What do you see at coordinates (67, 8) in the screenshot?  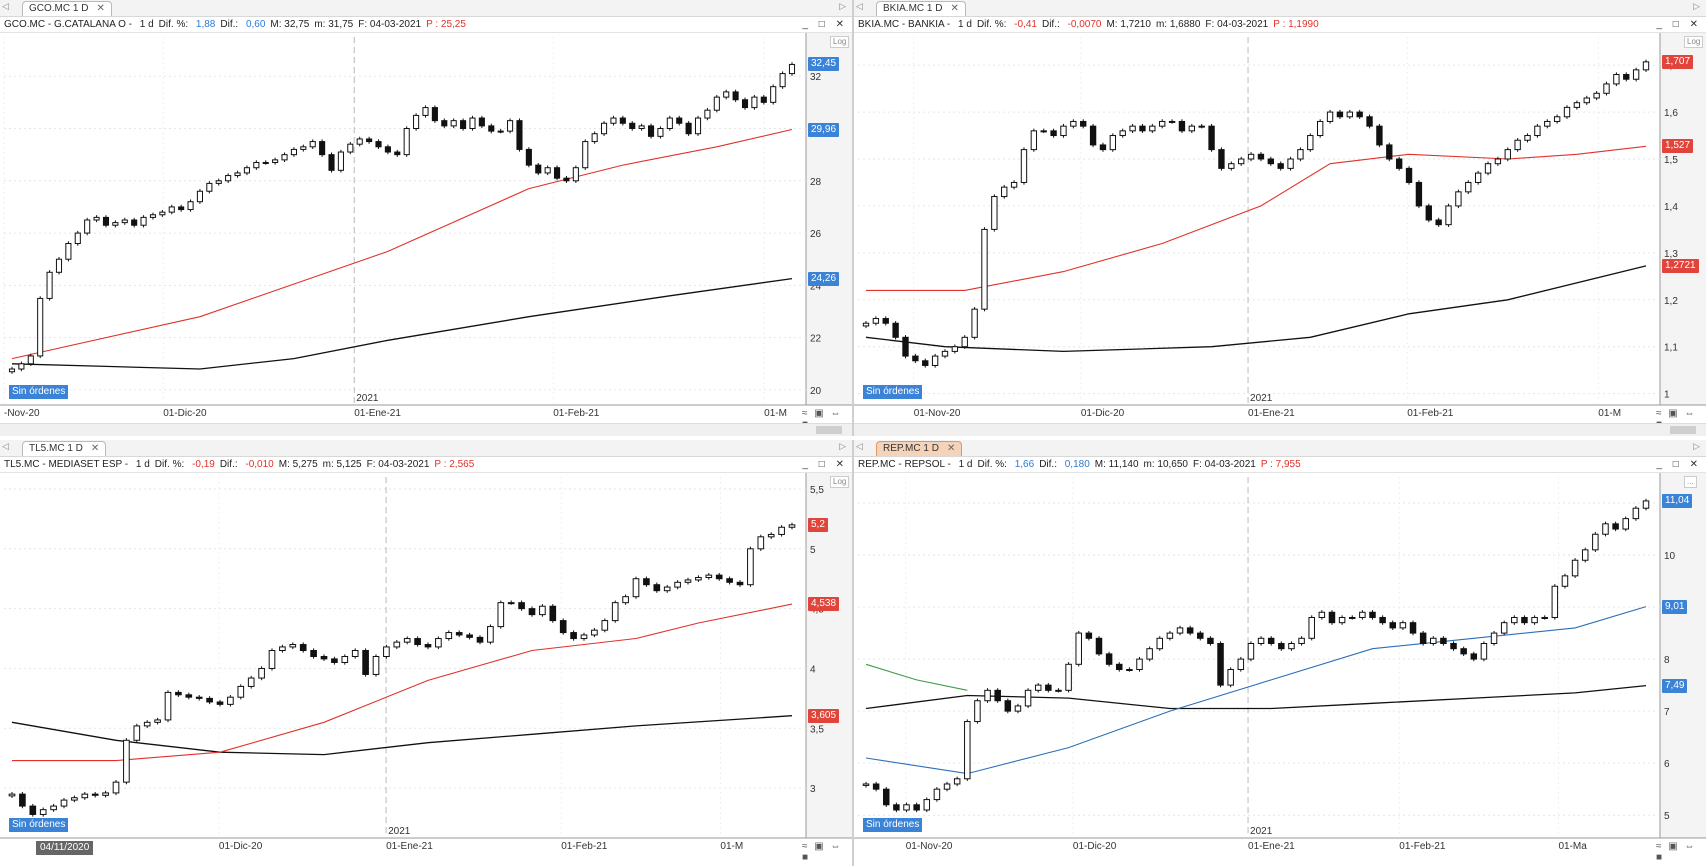 I see `tab-gco: GCO.MC 1 D ✕` at bounding box center [67, 8].